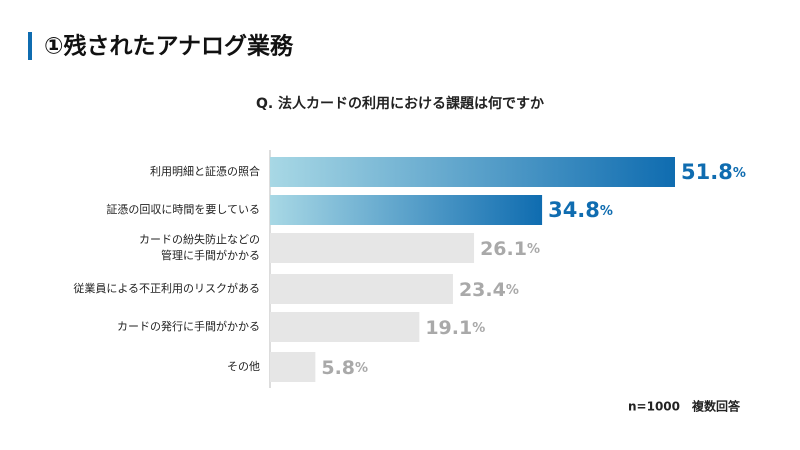 The image size is (800, 450). What do you see at coordinates (199, 247) in the screenshot?
I see `category-label: カードの紛失防止などの 管理に手間がかかる` at bounding box center [199, 247].